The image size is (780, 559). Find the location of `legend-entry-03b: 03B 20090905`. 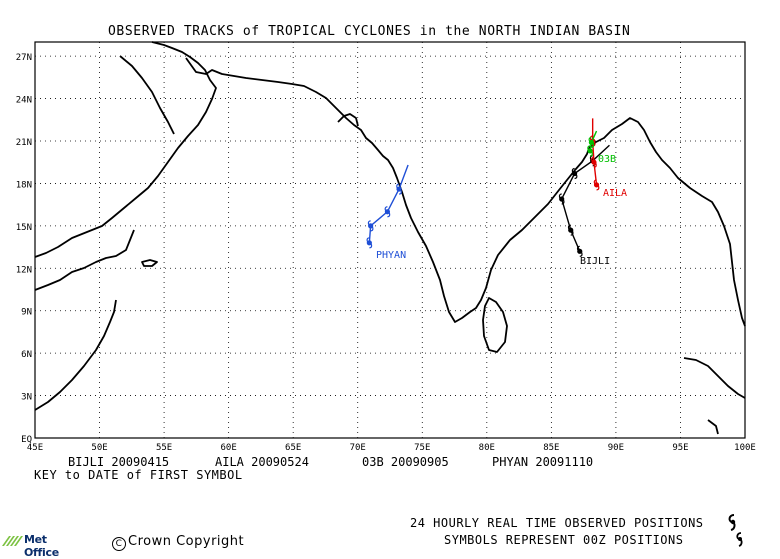

legend-entry-03b: 03B 20090905 is located at coordinates (405, 462).